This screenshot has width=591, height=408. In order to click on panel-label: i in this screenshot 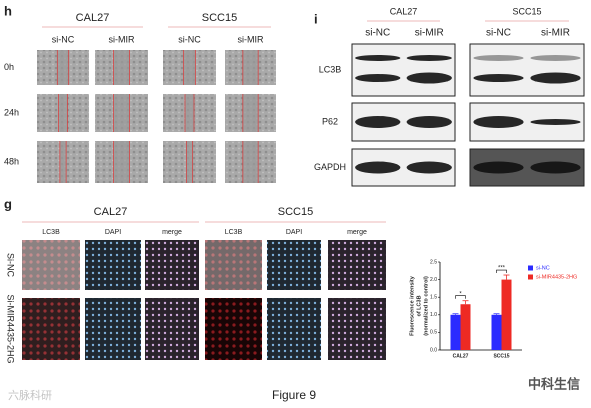, I will do `click(316, 18)`.